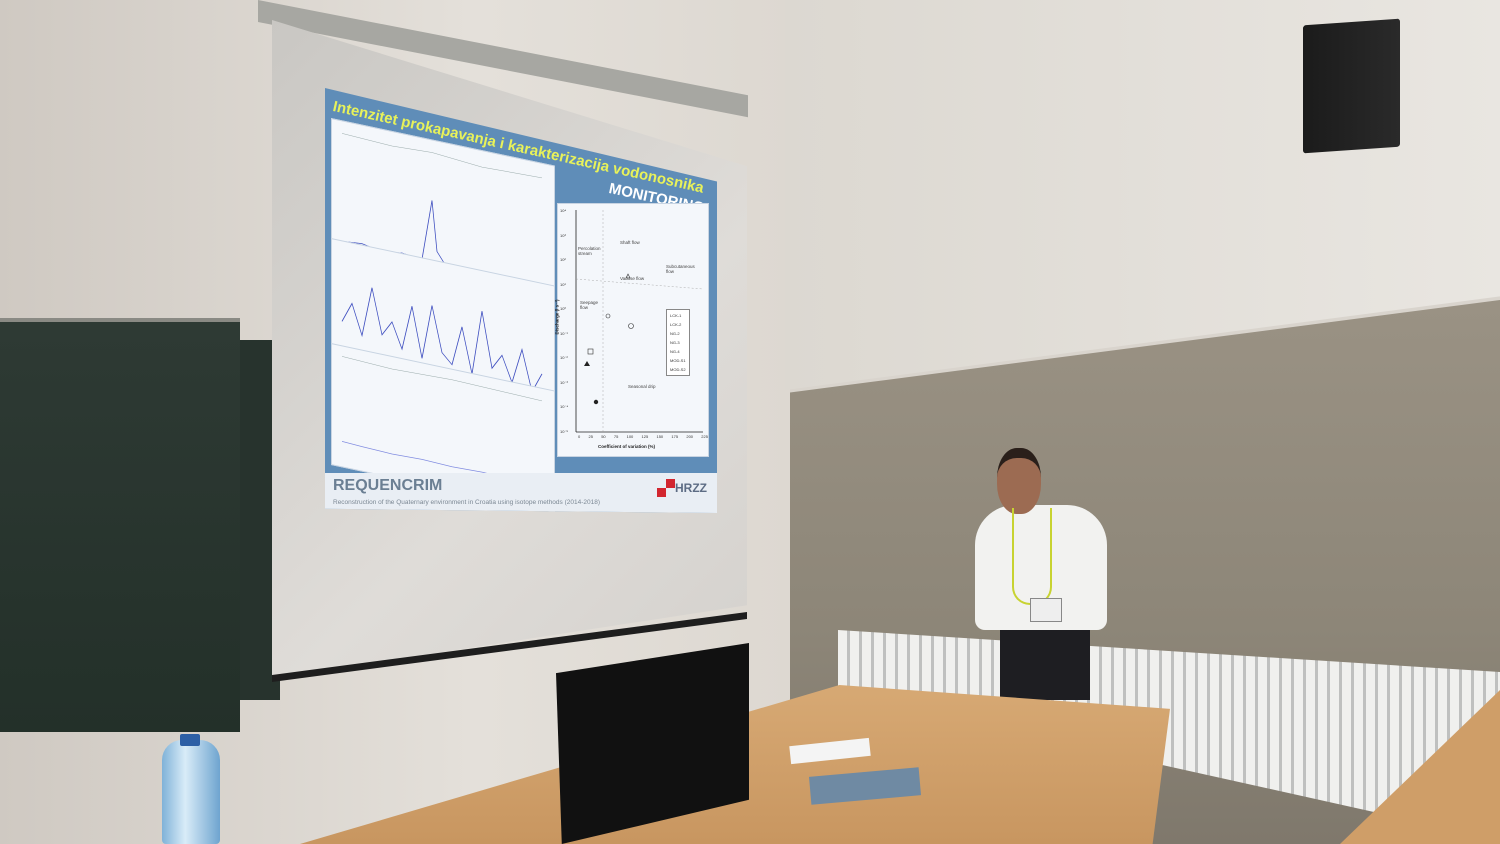 The width and height of the screenshot is (1500, 844). I want to click on presenter-legs, so click(1045, 660).